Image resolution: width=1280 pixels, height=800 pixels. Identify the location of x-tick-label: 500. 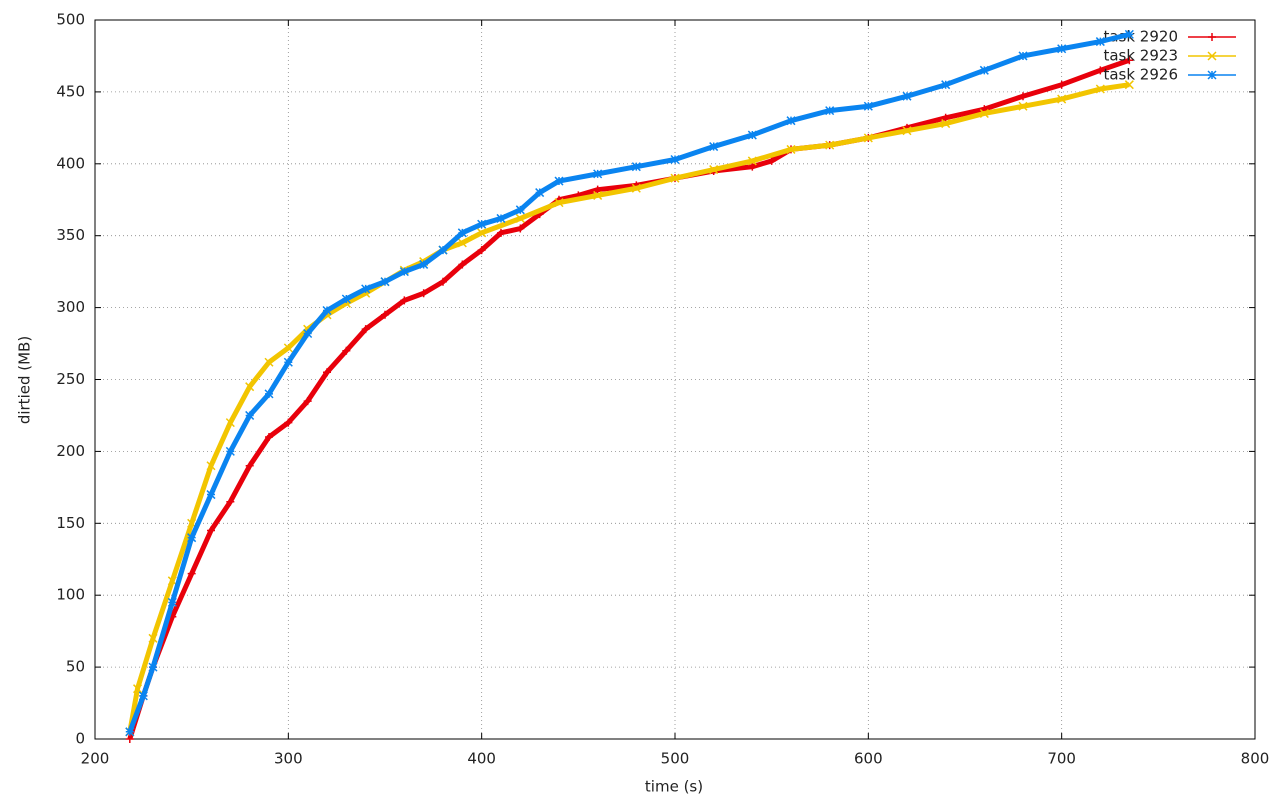
(675, 759).